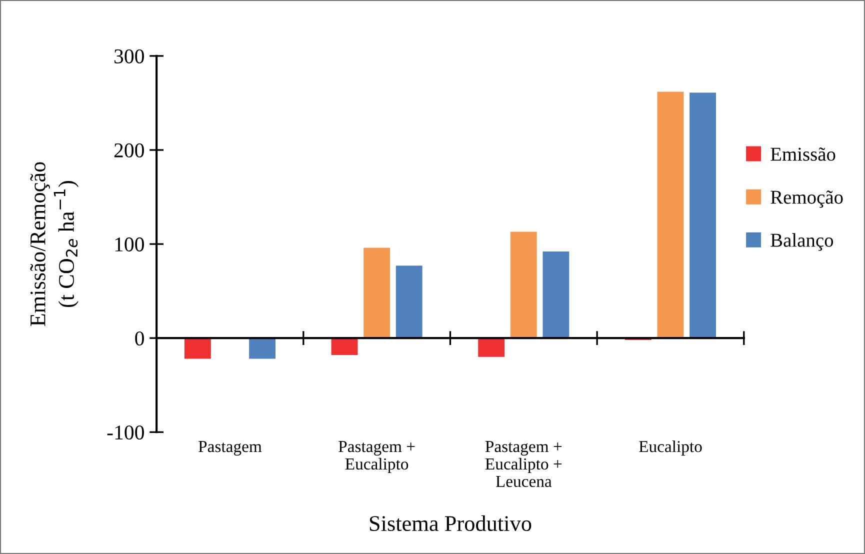 The height and width of the screenshot is (554, 865). Describe the element at coordinates (376, 457) in the screenshot. I see `x-tick-label: Pastagem + Eucalipto` at that location.